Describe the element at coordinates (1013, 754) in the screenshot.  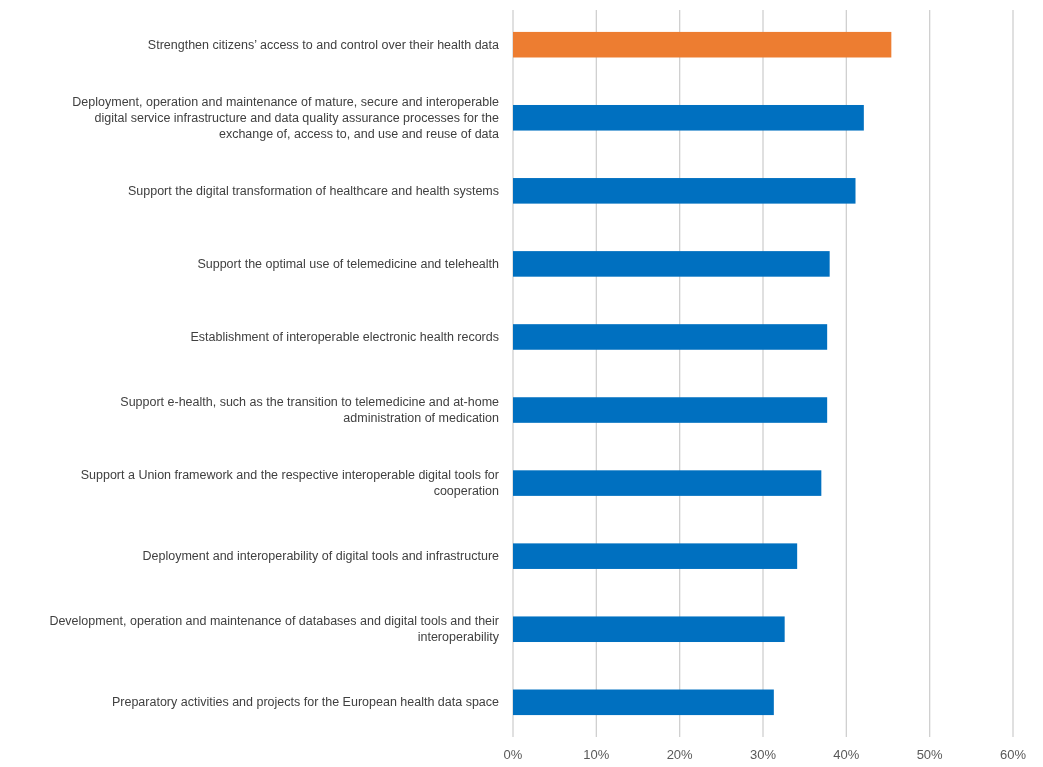
I see `x-tick-label: 60%` at that location.